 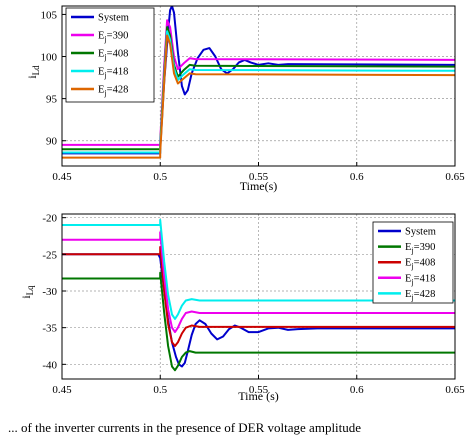 What do you see at coordinates (49, 292) in the screenshot?
I see `y-tick-label: -30` at bounding box center [49, 292].